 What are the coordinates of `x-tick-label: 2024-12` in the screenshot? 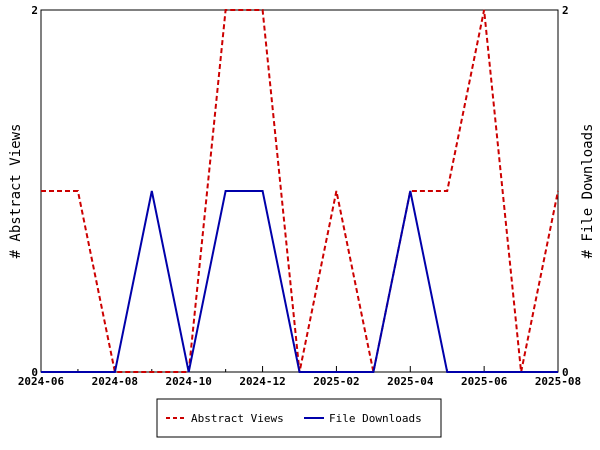 It's located at (262, 381).